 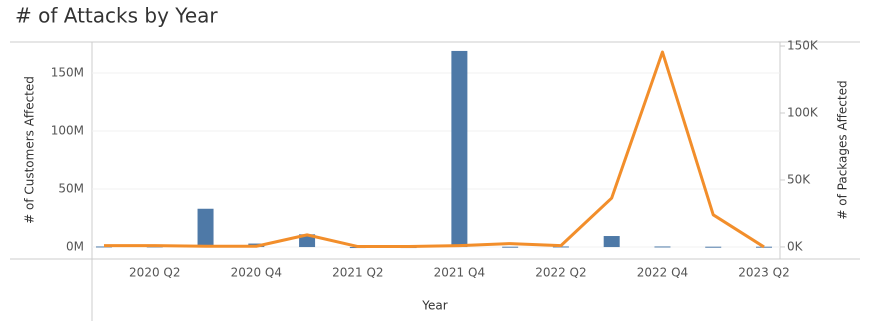 I want to click on y2-tick-label: 50K, so click(x=799, y=179).